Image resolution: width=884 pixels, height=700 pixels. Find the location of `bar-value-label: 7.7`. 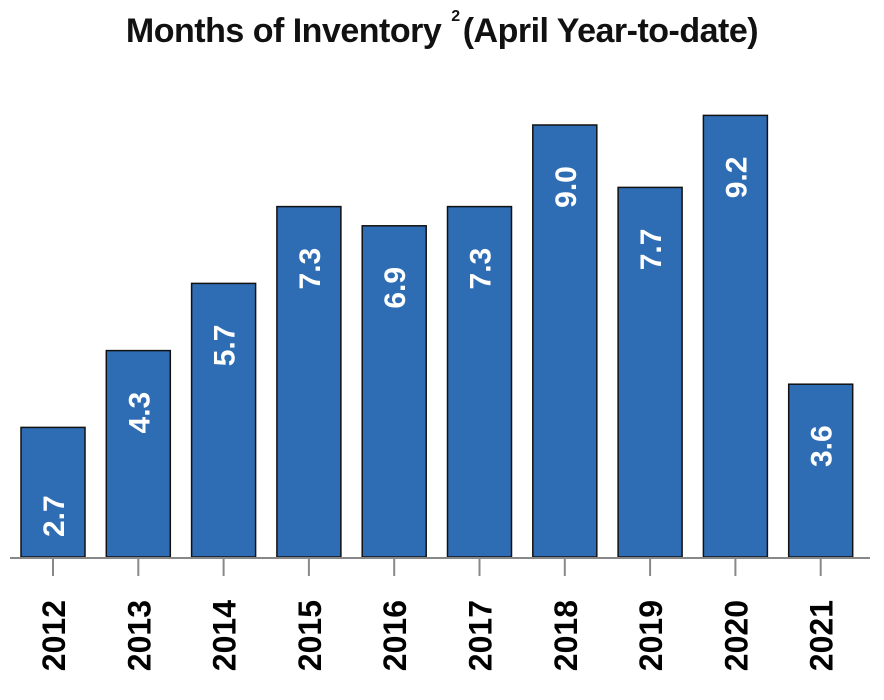

bar-value-label: 7.7 is located at coordinates (651, 250).